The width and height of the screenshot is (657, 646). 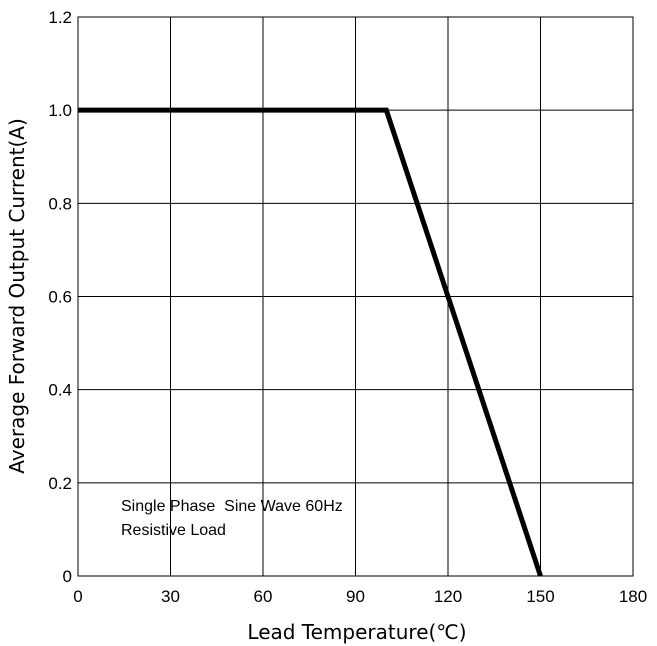 I want to click on annotation-line-1: Single Phase Sine Wave 60Hz, so click(x=232, y=506).